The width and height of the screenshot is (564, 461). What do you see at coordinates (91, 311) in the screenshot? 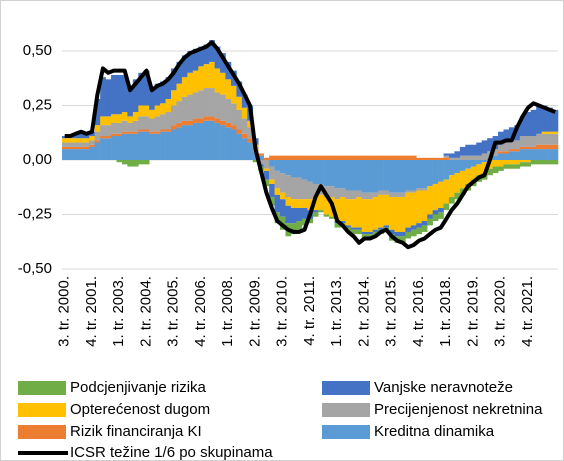
I see `x-tick-label: 4. tr. 2001.` at bounding box center [91, 311].